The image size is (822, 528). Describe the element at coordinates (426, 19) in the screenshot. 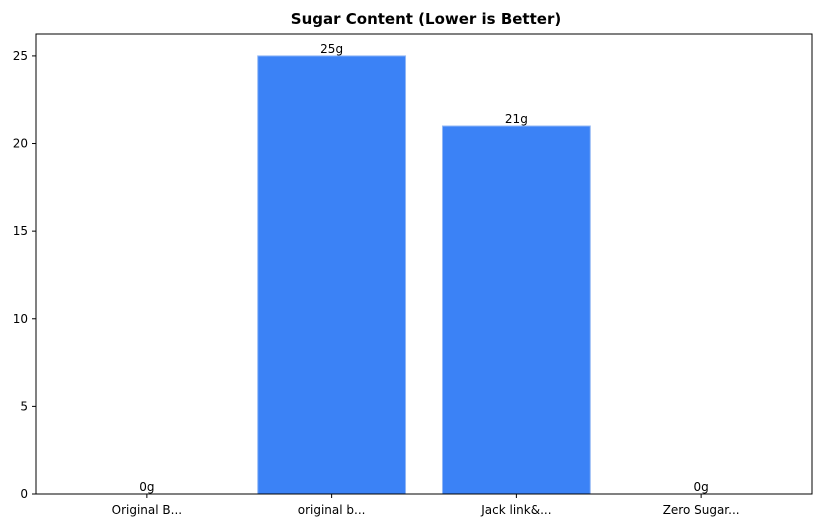

I see `chart-title: Sugar Content (Lower is Better)` at that location.